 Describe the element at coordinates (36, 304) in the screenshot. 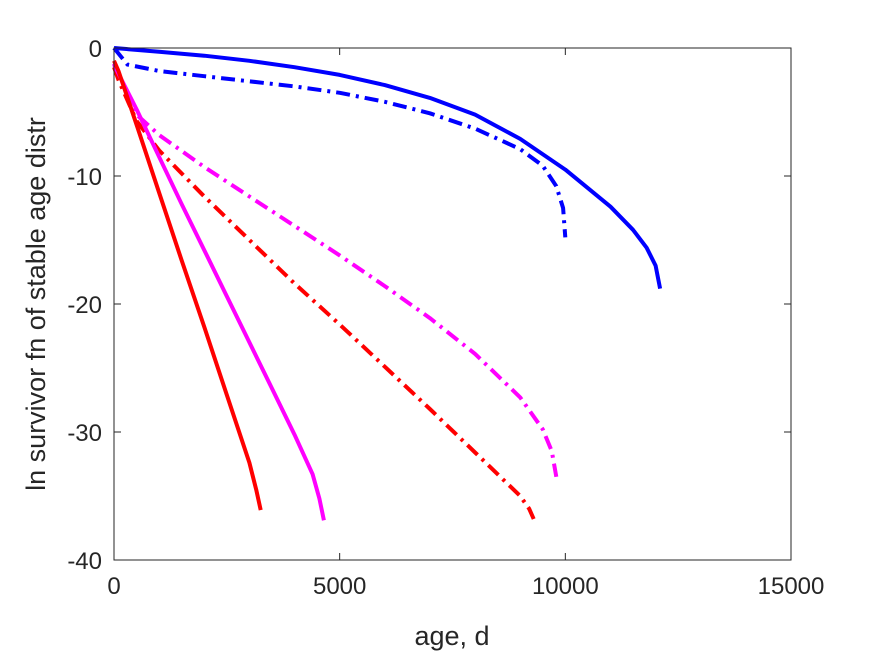

I see `y-axis-label: ln survivor fn of stable age distr` at that location.